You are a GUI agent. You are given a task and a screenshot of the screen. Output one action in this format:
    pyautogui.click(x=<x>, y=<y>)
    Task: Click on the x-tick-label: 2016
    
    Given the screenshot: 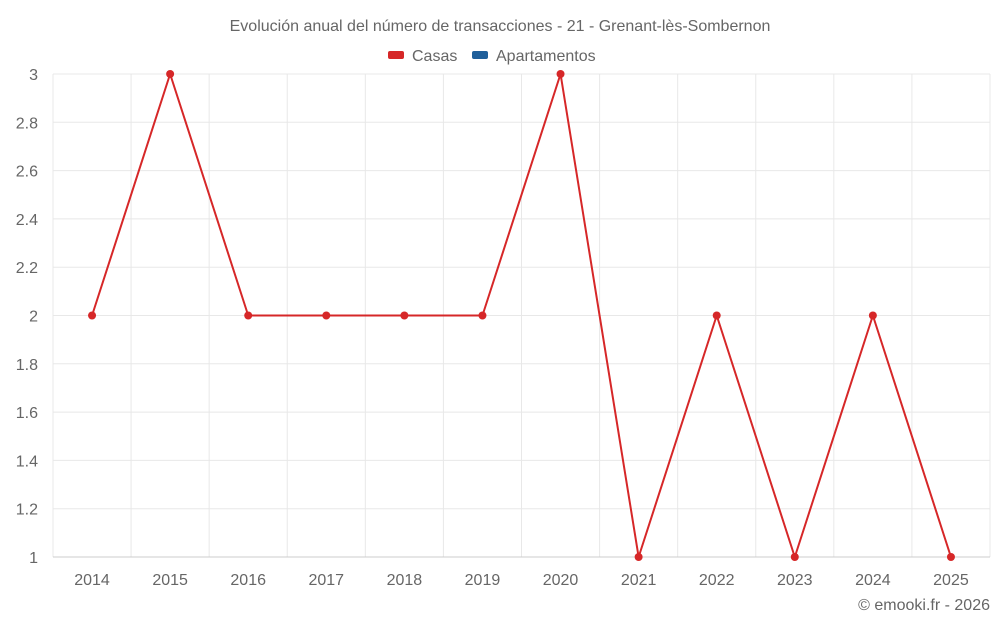 What is the action you would take?
    pyautogui.click(x=248, y=580)
    